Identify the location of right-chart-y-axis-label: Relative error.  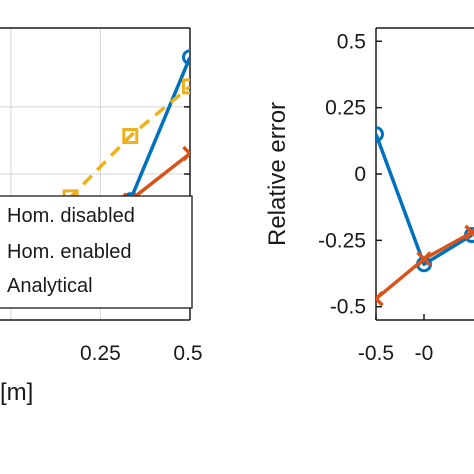
(277, 174).